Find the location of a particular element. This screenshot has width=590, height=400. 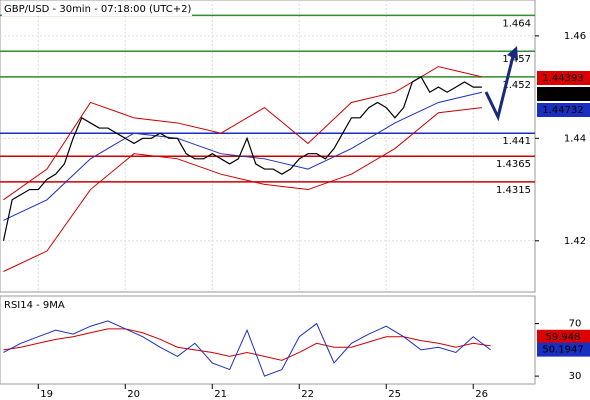

title-bg is located at coordinates (97, 9).